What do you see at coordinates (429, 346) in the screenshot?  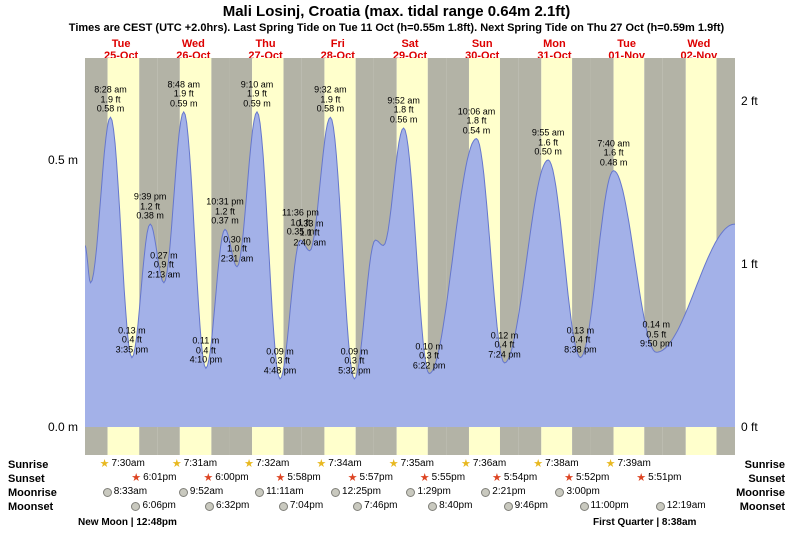 I see `tide-label-line: 0.10 m` at bounding box center [429, 346].